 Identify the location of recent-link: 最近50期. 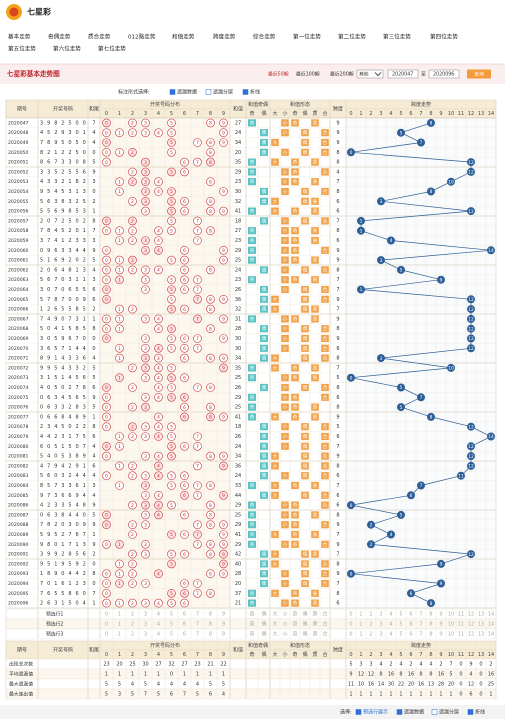
(278, 74).